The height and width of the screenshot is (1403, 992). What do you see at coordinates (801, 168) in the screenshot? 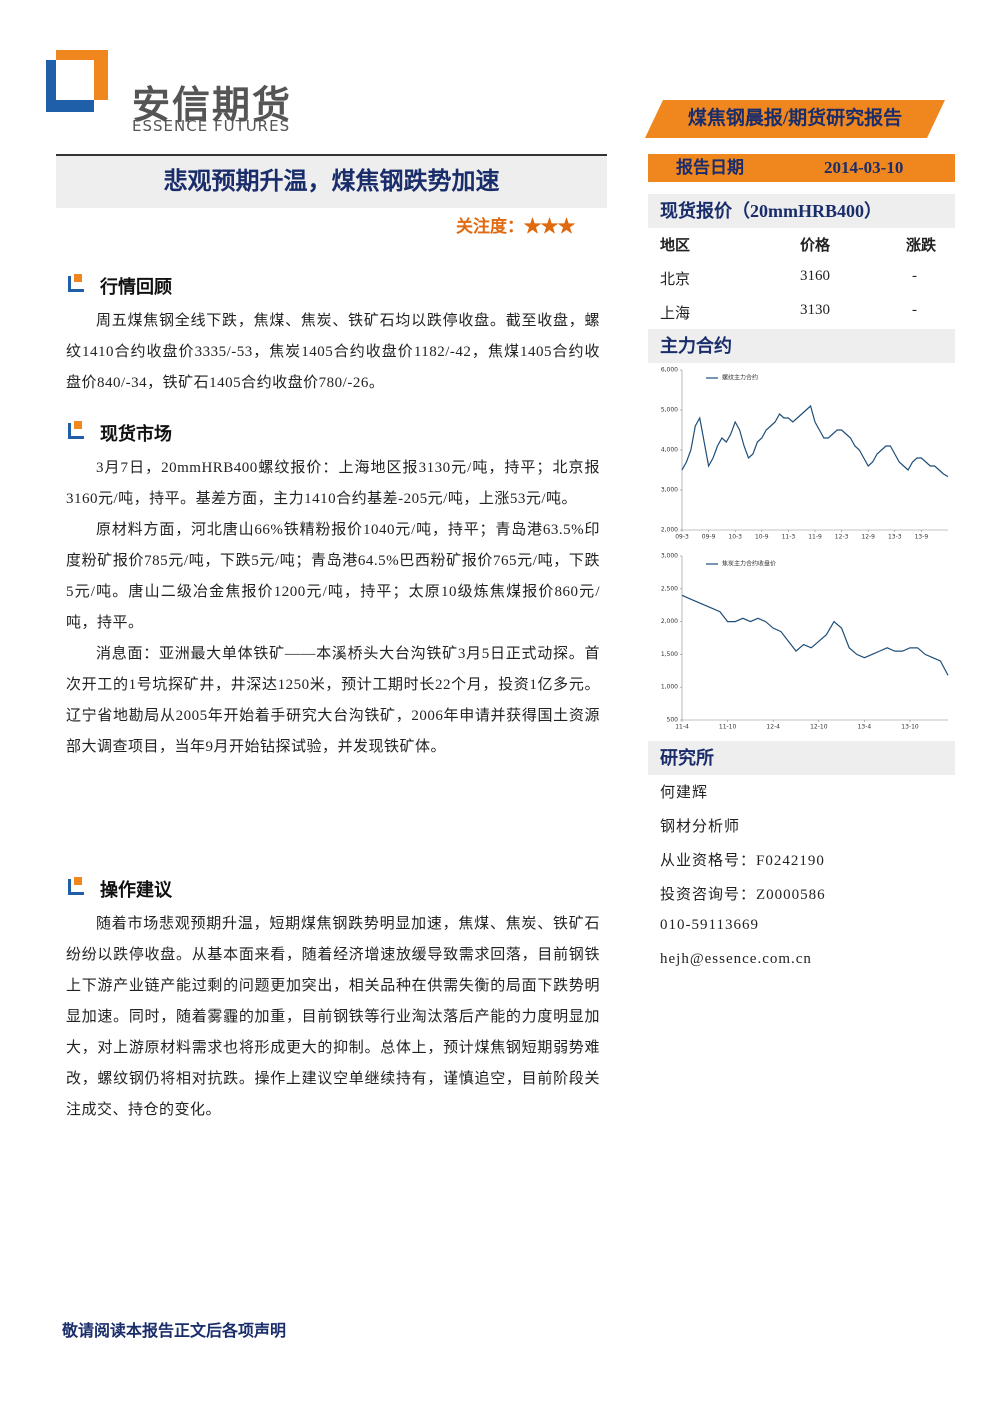
I see `date-bar: 报告日期 2014-03-10` at bounding box center [801, 168].